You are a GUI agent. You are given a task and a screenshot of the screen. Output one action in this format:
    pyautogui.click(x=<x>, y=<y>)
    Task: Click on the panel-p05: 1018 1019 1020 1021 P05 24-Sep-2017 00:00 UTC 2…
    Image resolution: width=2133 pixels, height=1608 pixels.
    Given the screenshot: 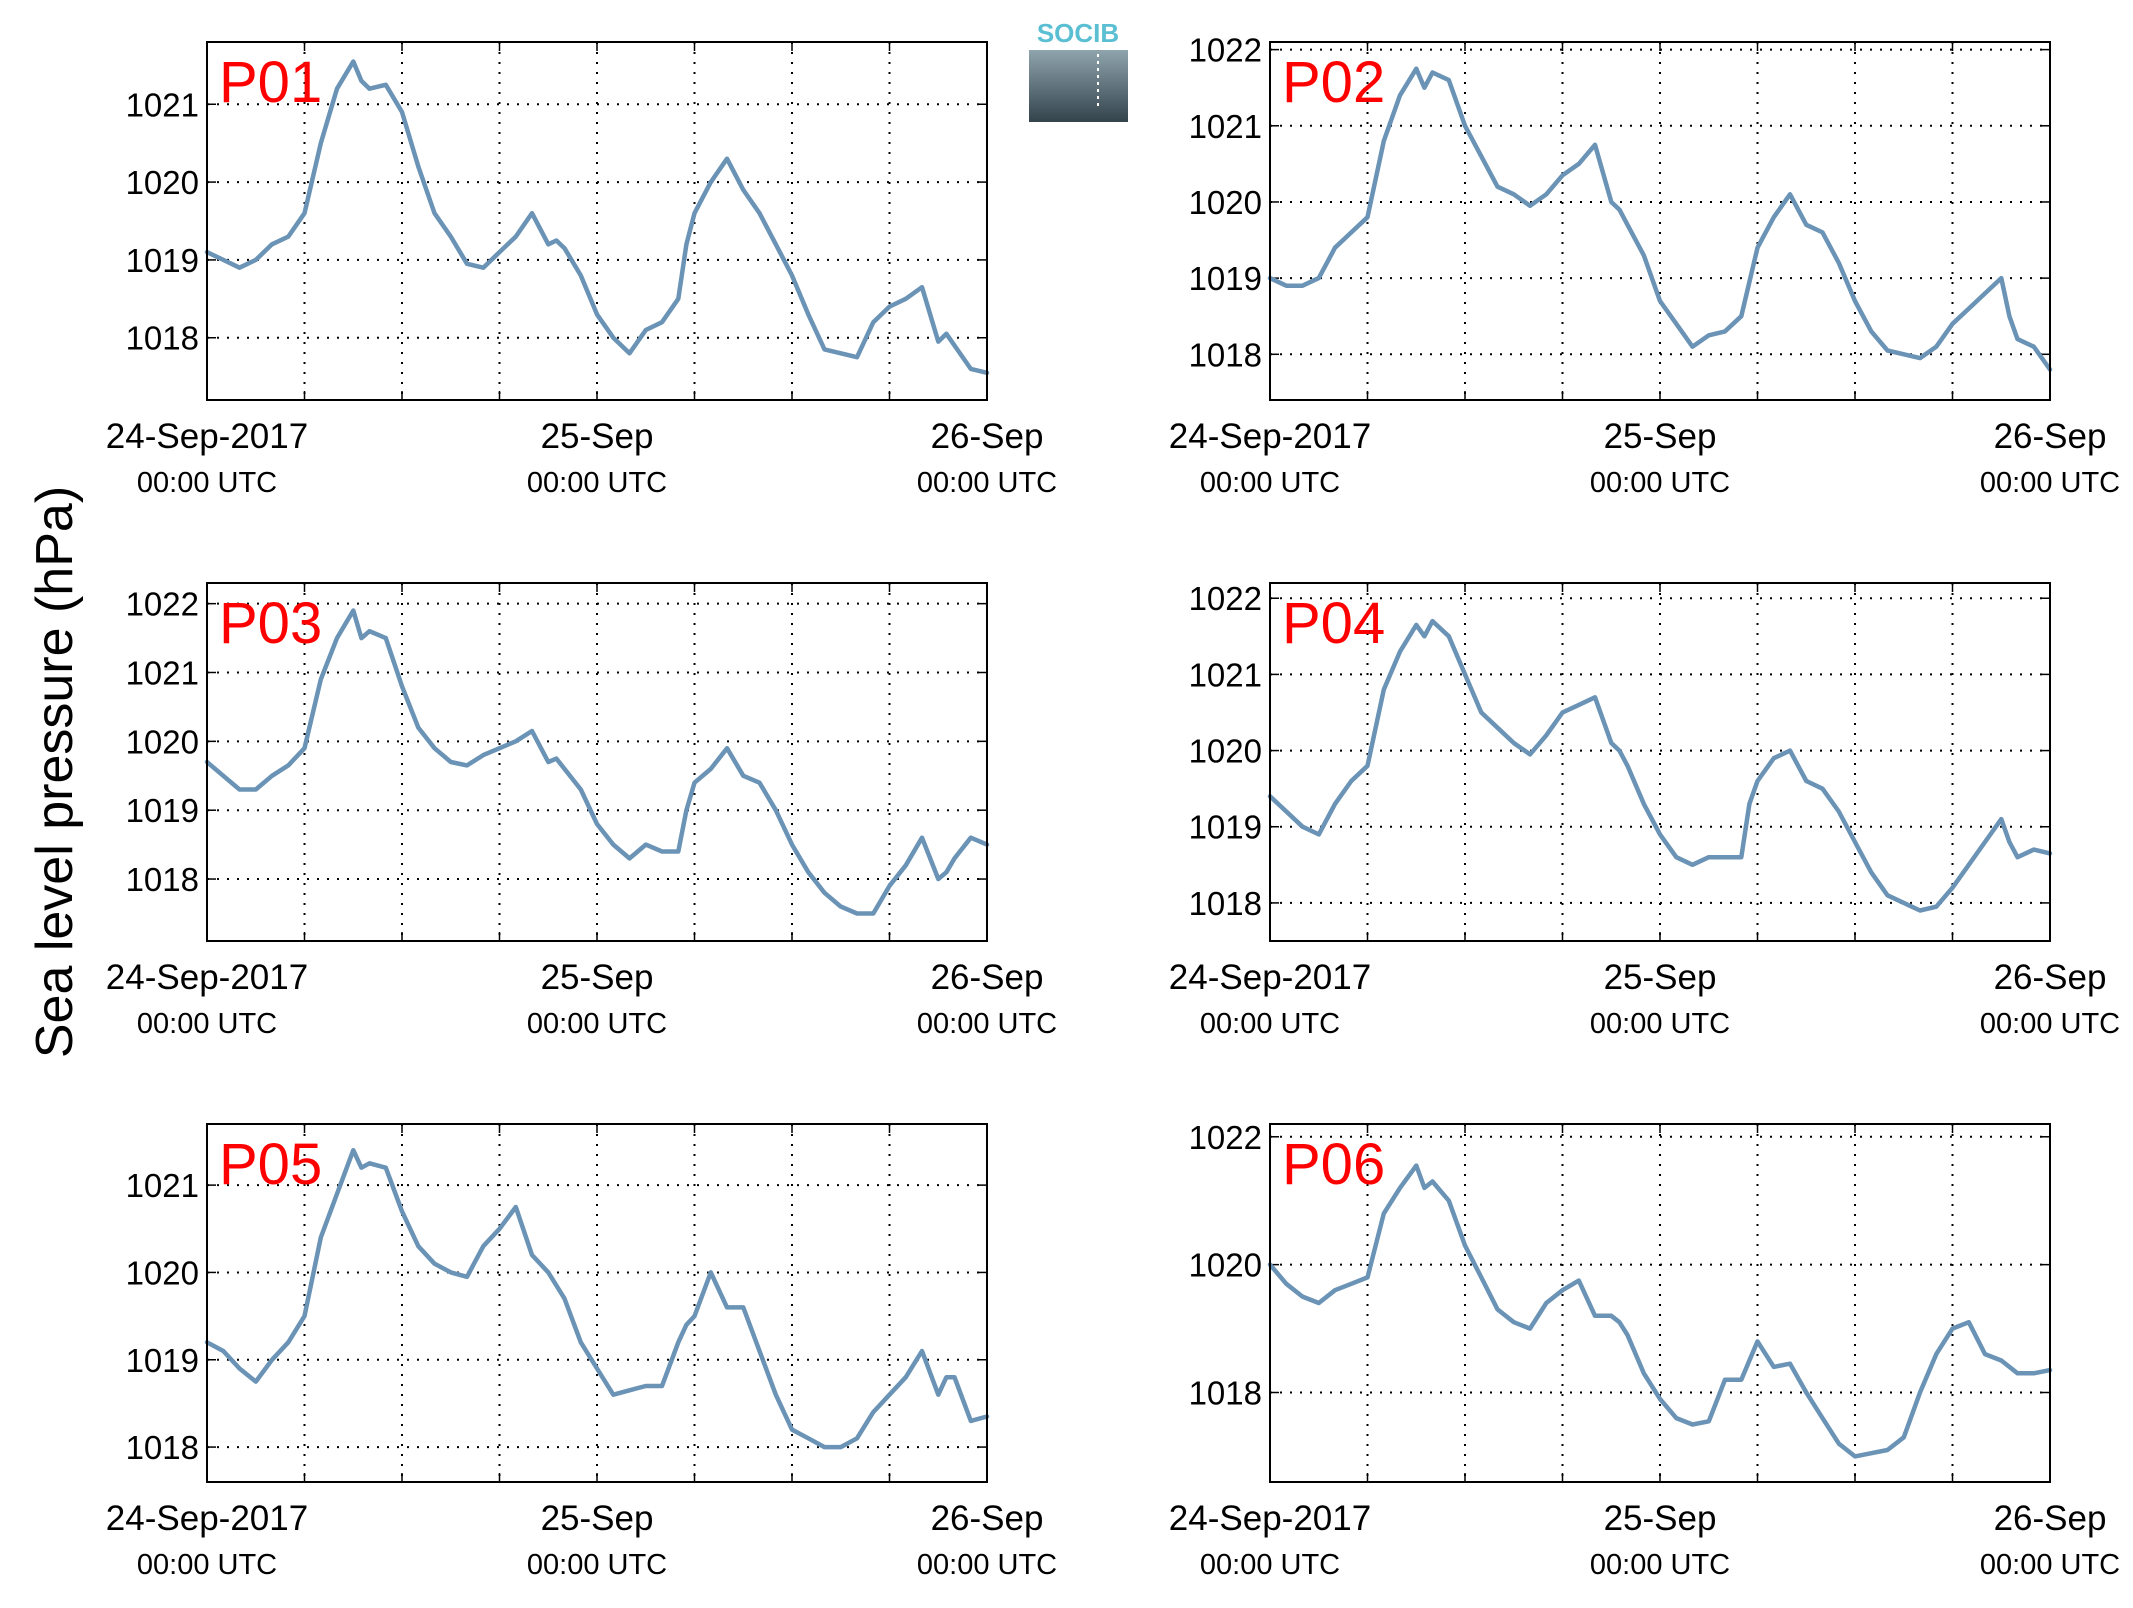 What is the action you would take?
    pyautogui.click(x=581, y=1352)
    